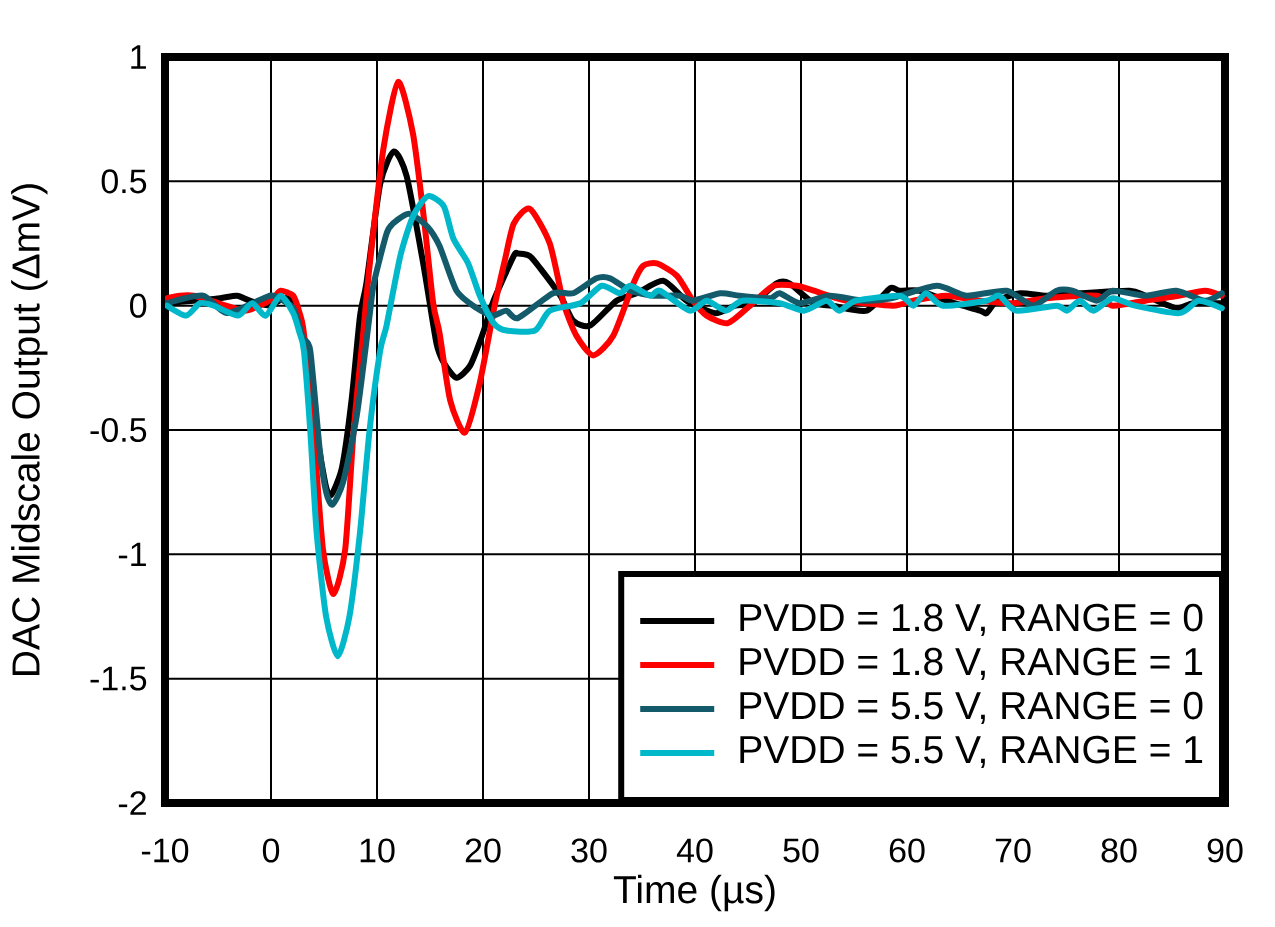  Describe the element at coordinates (694, 850) in the screenshot. I see `x-tick-label: 40` at that location.